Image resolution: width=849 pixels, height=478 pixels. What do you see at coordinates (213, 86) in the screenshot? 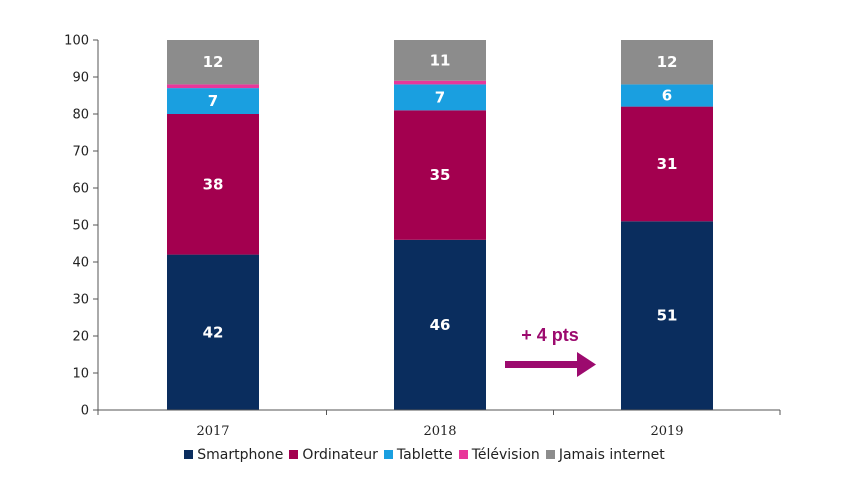
I see `bar-télévision-2017` at bounding box center [213, 86].